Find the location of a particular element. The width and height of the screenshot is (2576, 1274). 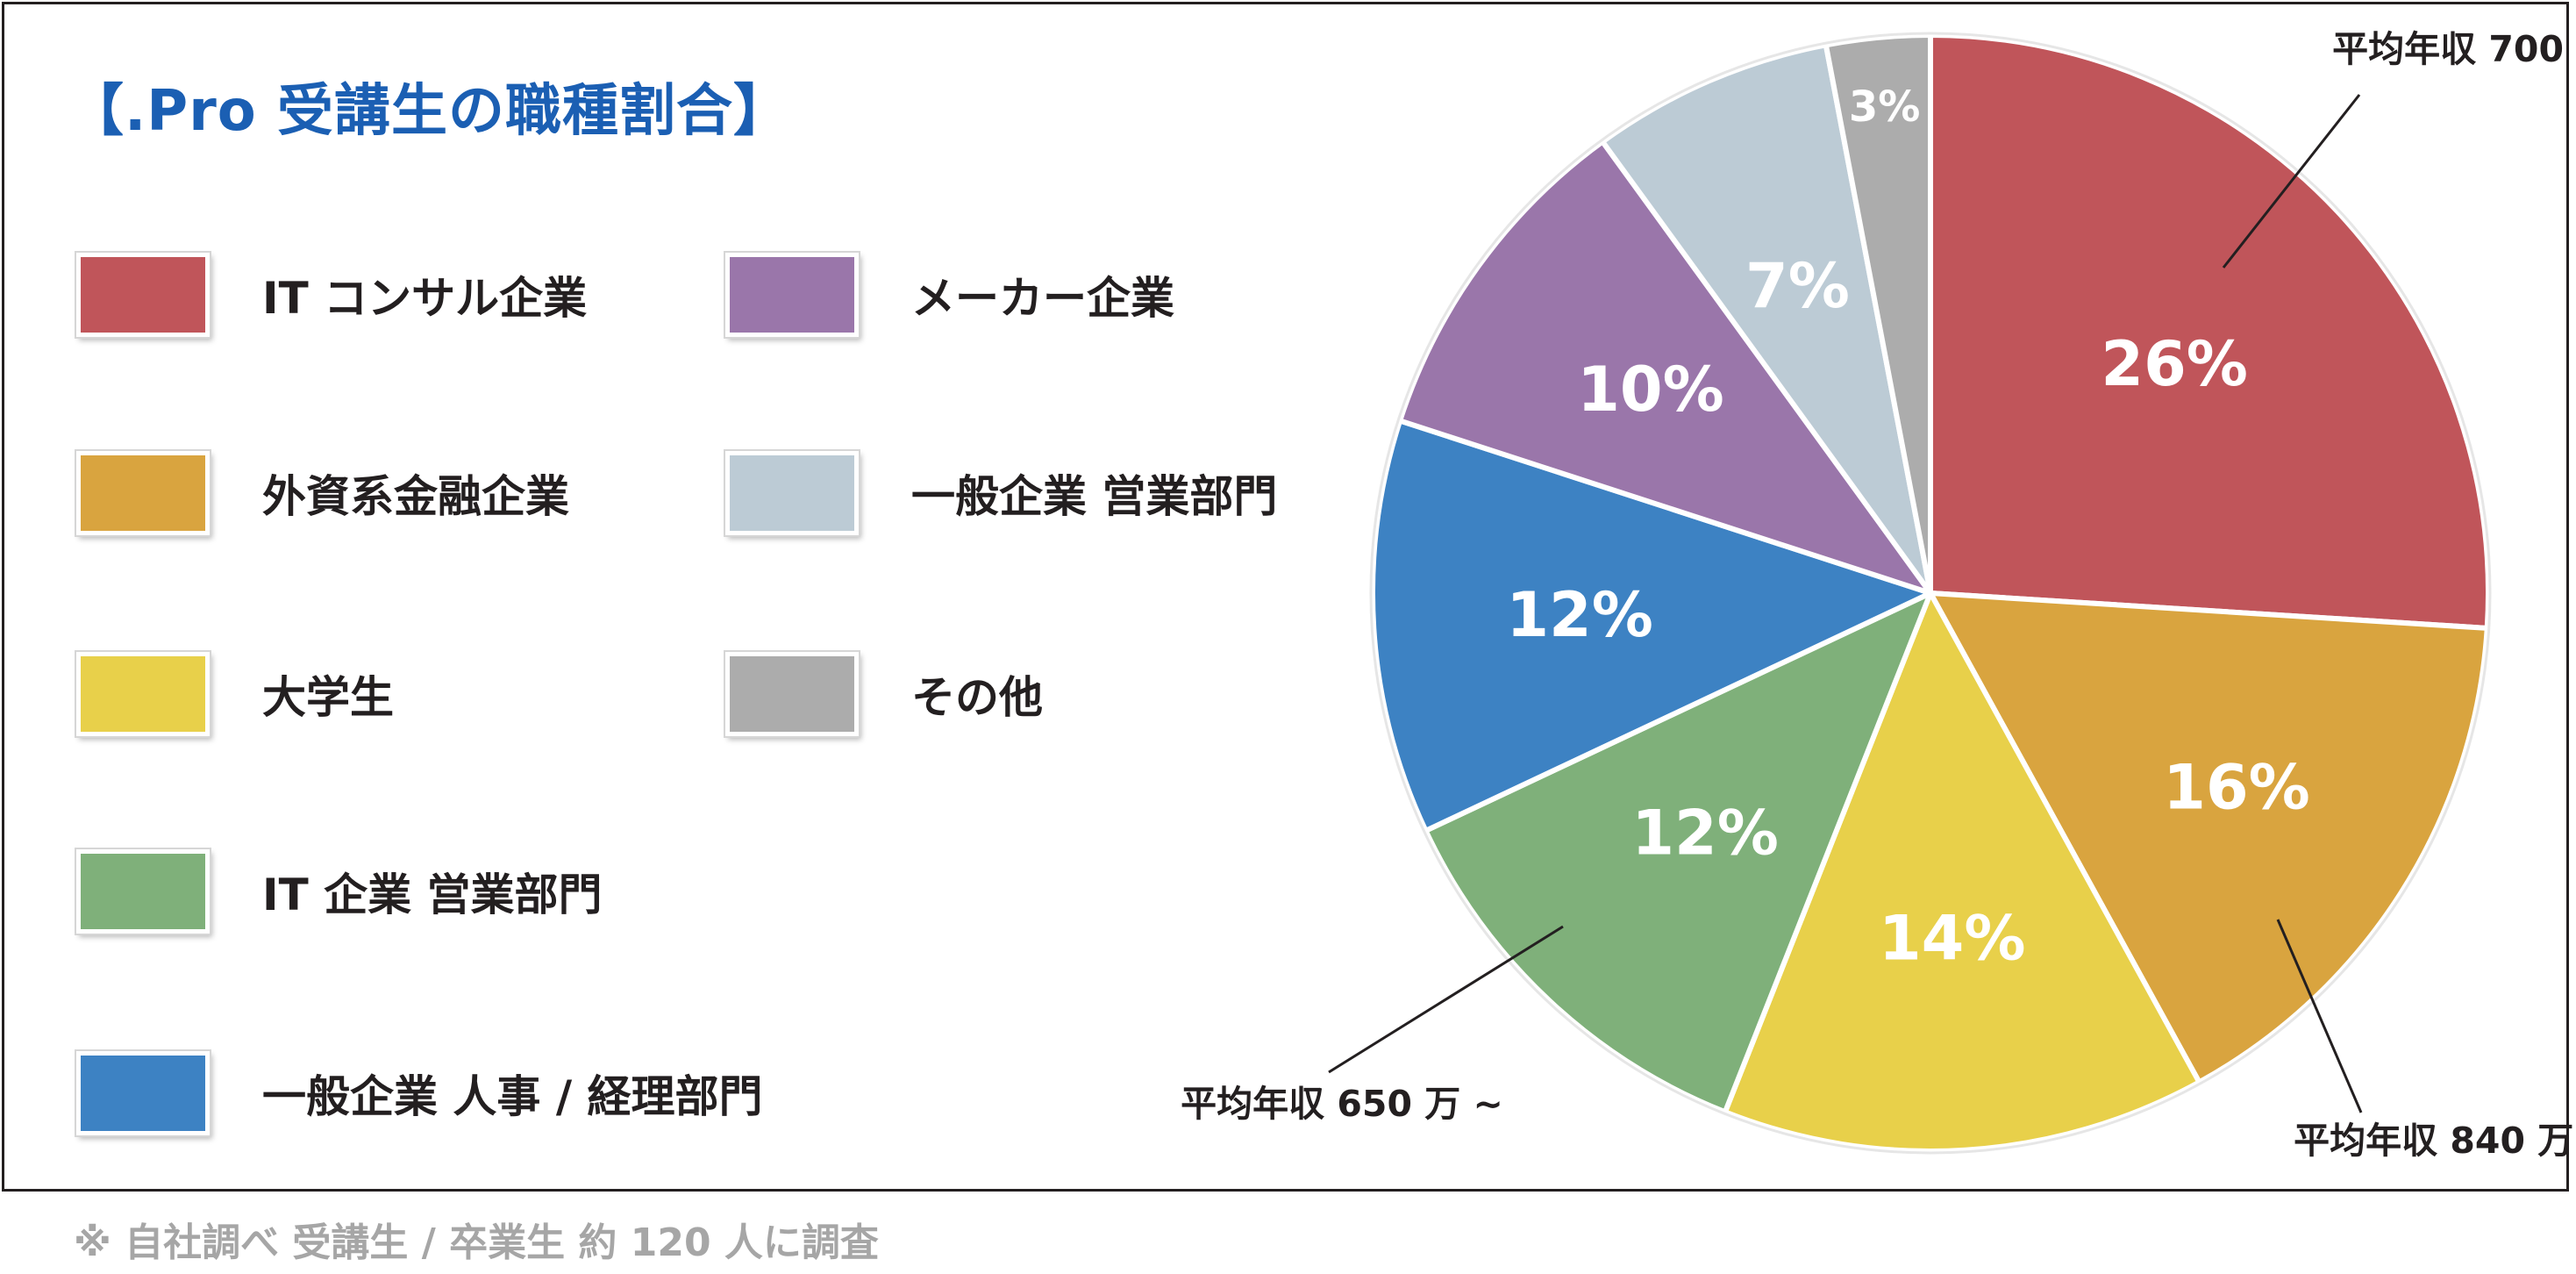

legend-label: その他 is located at coordinates (977, 697).